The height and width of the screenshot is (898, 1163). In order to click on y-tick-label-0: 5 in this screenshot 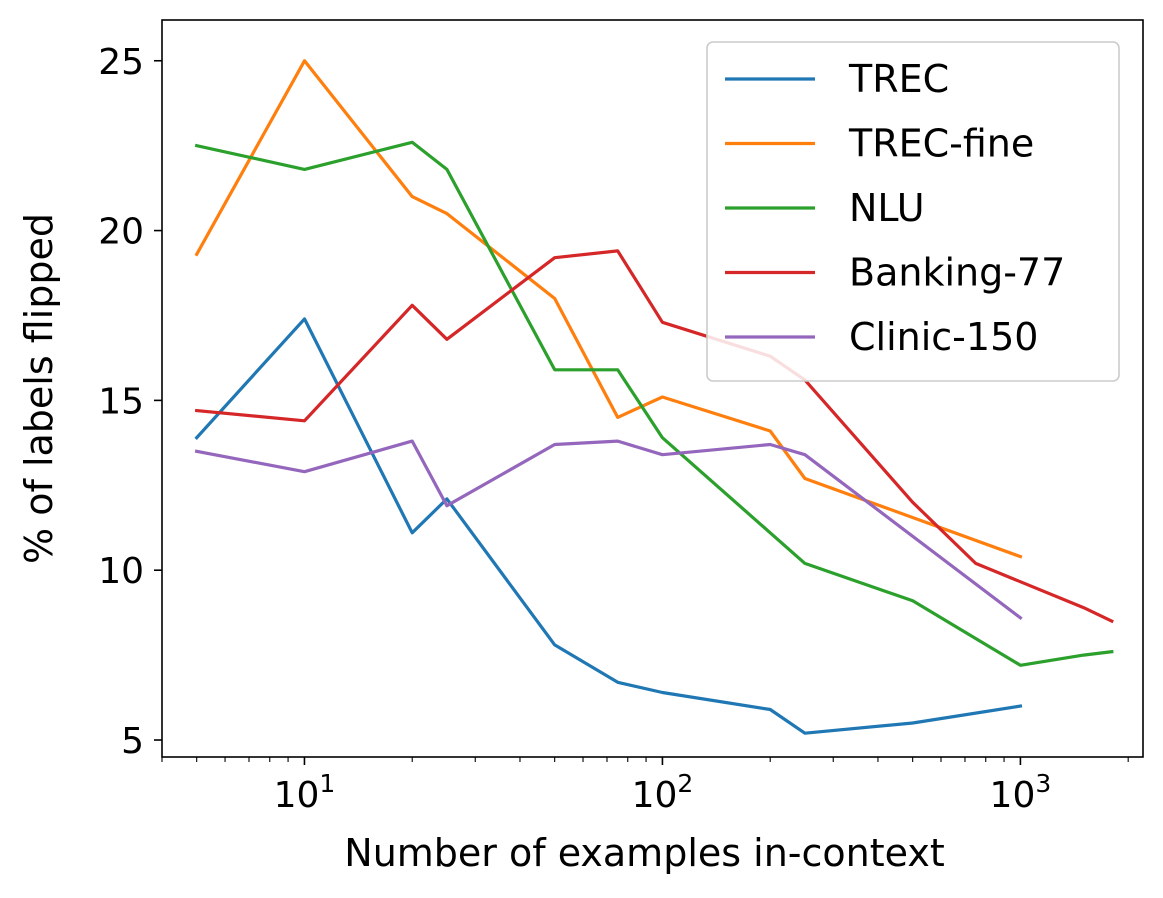, I will do `click(132, 741)`.